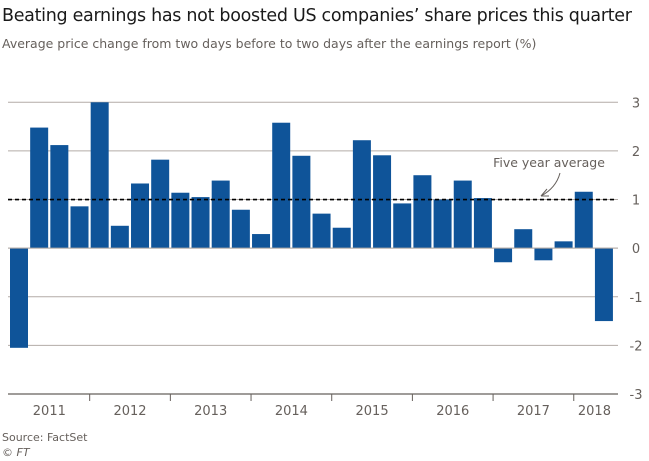 The width and height of the screenshot is (649, 461). I want to click on annotation-arrow, so click(550, 184).